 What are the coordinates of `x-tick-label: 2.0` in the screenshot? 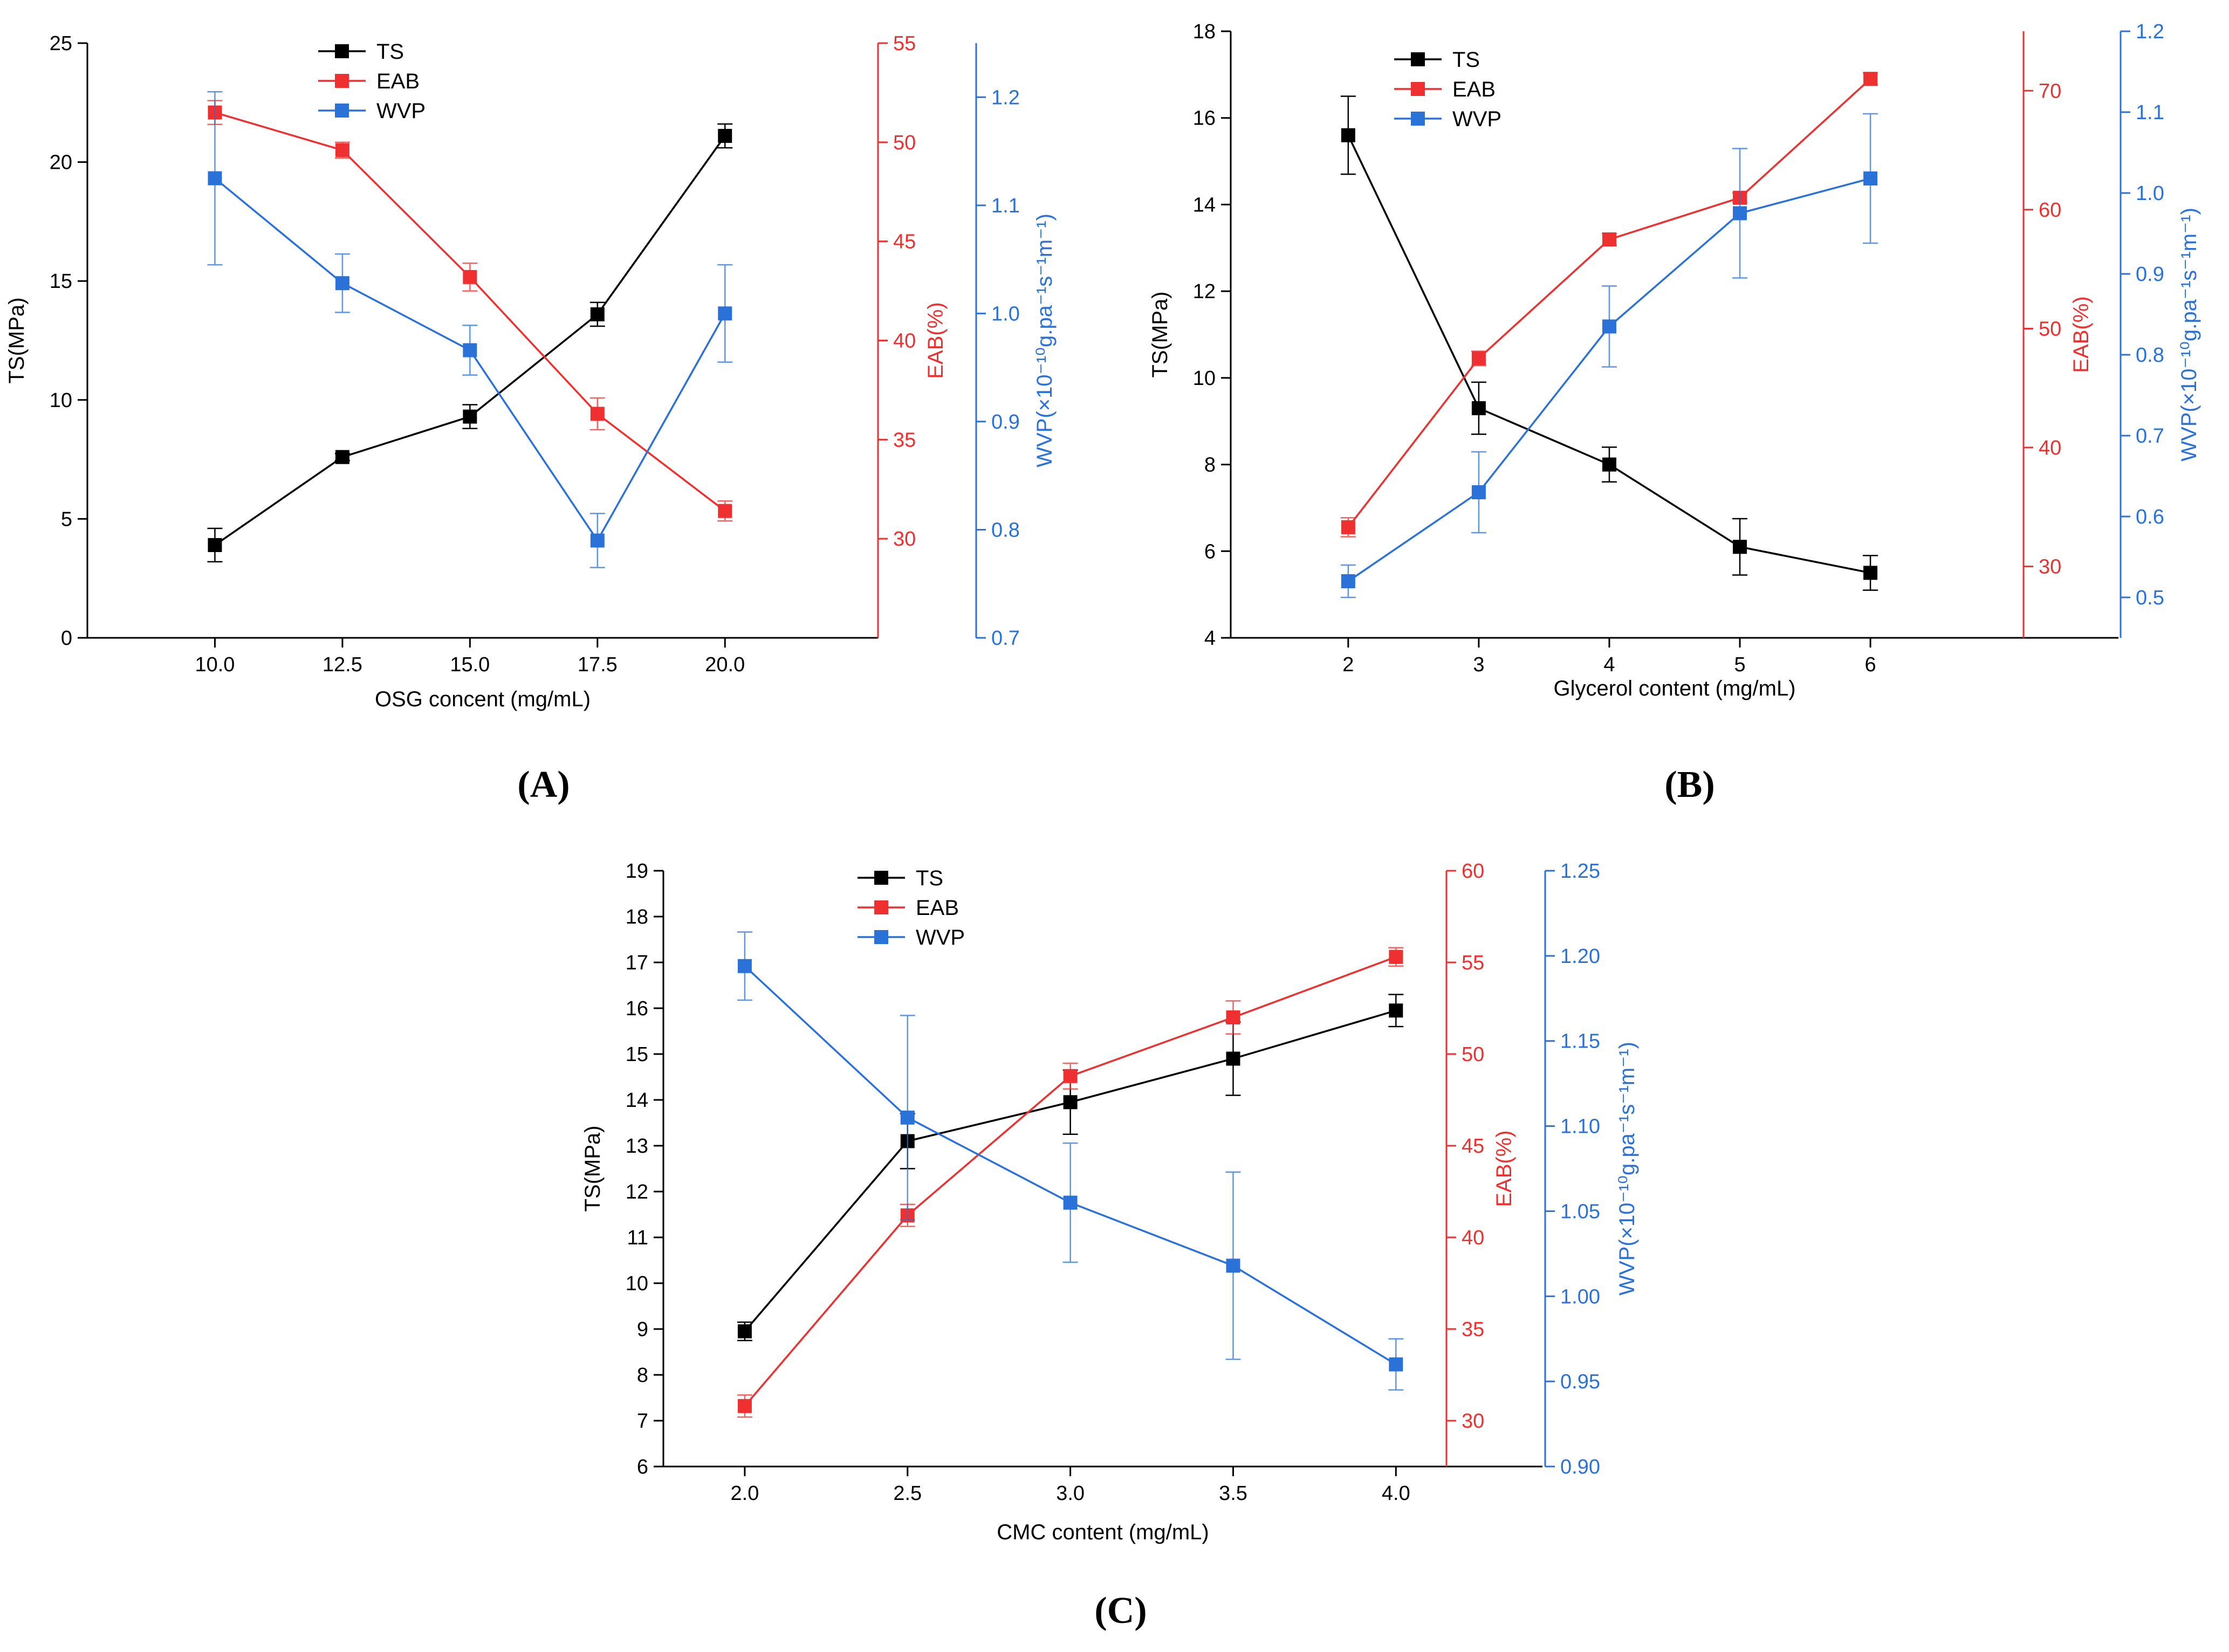 It's located at (745, 1493).